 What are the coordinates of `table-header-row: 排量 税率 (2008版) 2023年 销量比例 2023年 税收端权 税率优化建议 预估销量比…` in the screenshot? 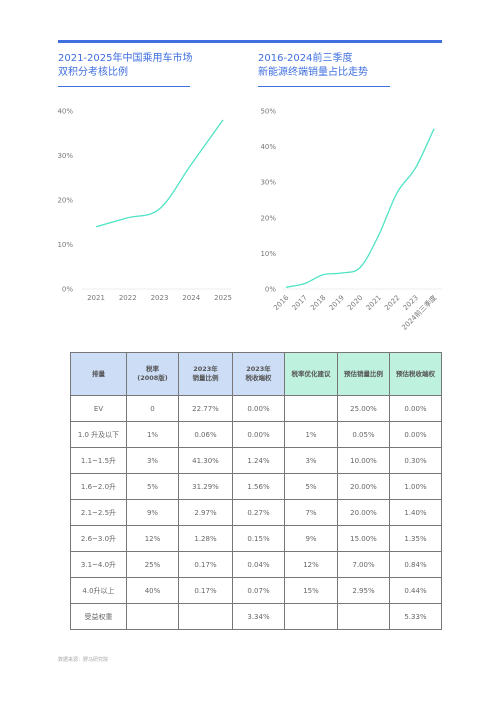 It's located at (256, 374).